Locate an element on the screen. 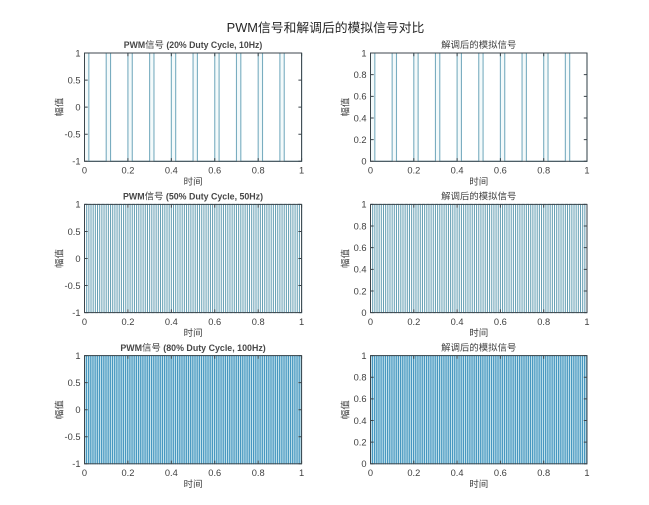 The image size is (649, 505). svg-text: (80% Duty Cycle, 100Hz) is located at coordinates (213, 347).